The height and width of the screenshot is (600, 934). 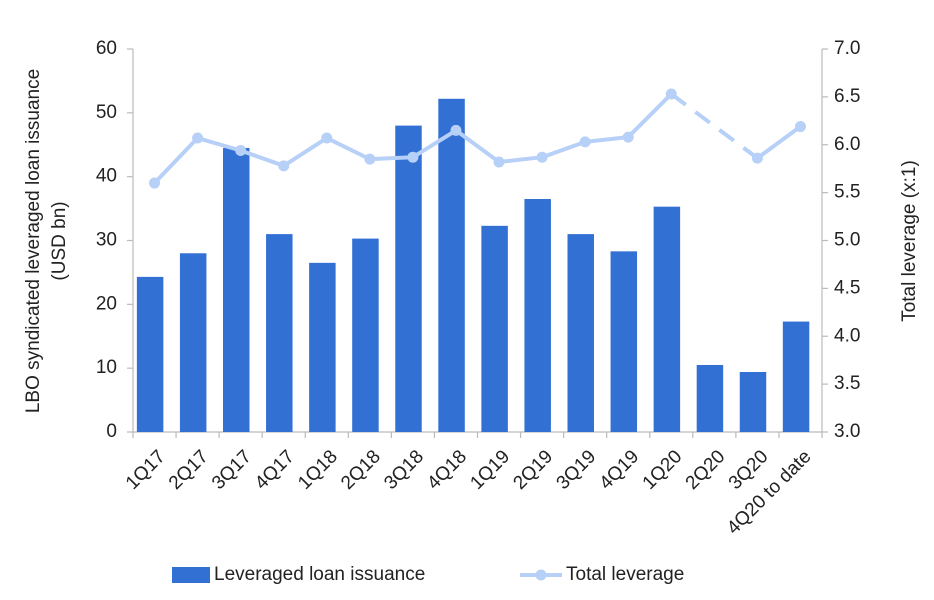 What do you see at coordinates (714, 126) in the screenshot?
I see `line-gap` at bounding box center [714, 126].